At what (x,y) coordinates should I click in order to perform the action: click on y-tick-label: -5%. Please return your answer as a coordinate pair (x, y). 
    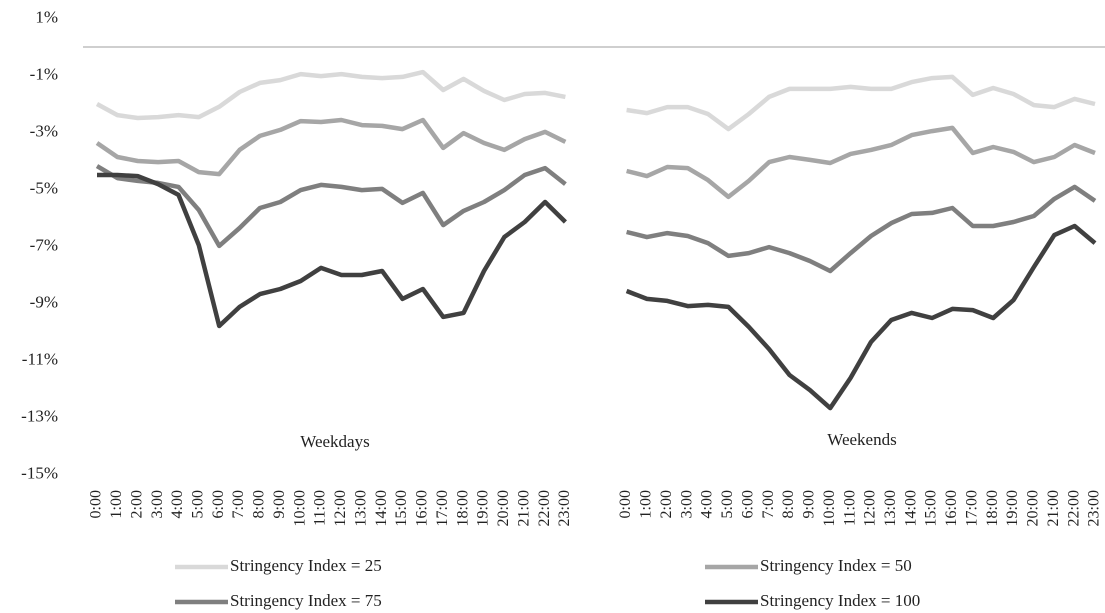
    Looking at the image, I should click on (44, 187).